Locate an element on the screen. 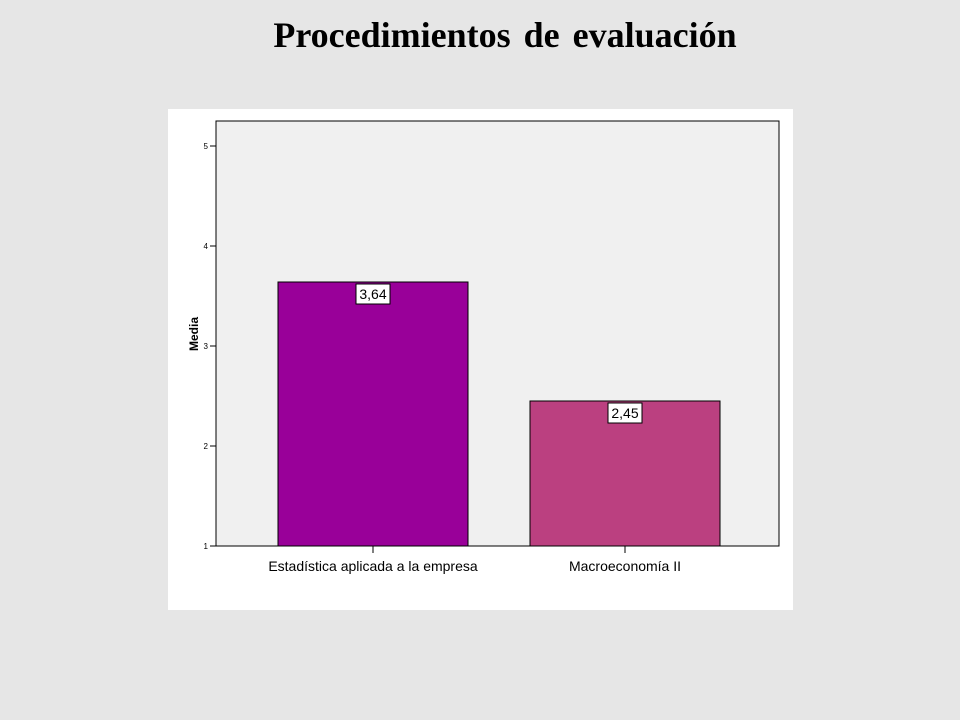 This screenshot has width=960, height=720. y-tick-label: 2 is located at coordinates (206, 446).